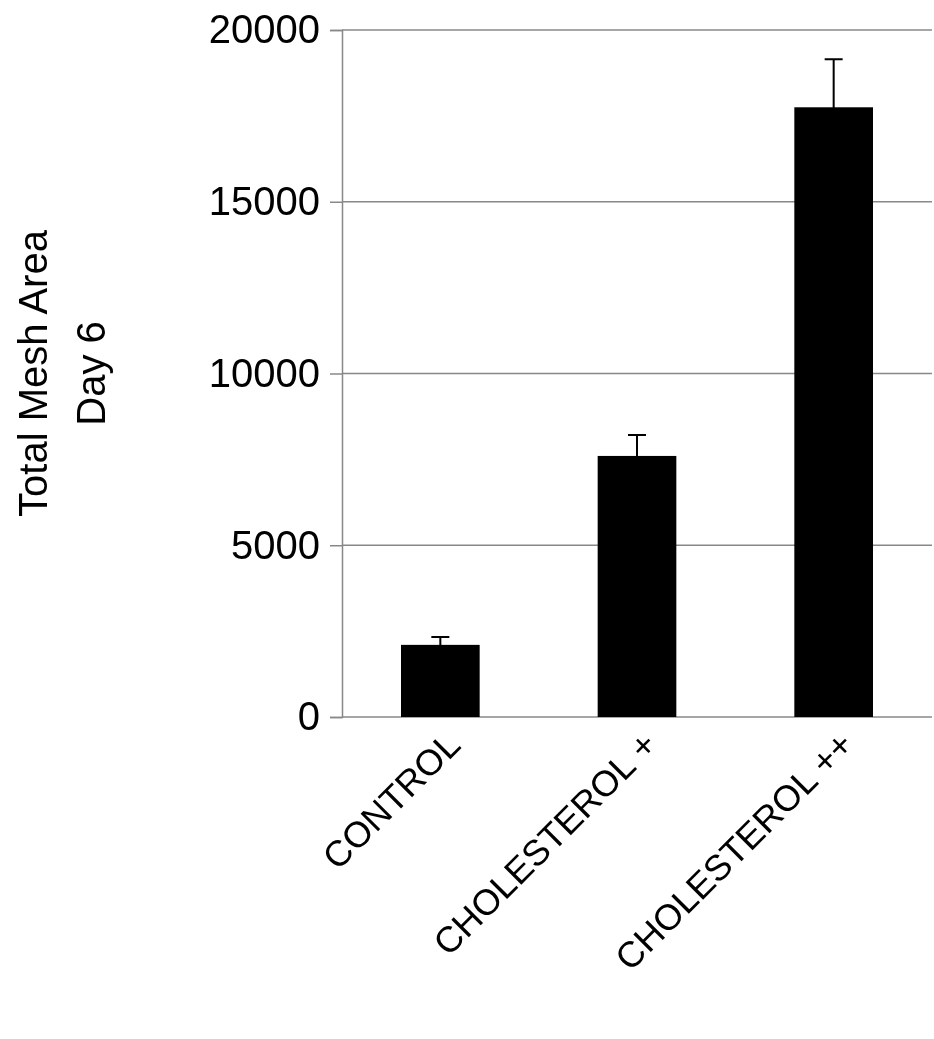 The height and width of the screenshot is (1039, 934). What do you see at coordinates (264, 372) in the screenshot?
I see `y-tick-label: 10000` at bounding box center [264, 372].